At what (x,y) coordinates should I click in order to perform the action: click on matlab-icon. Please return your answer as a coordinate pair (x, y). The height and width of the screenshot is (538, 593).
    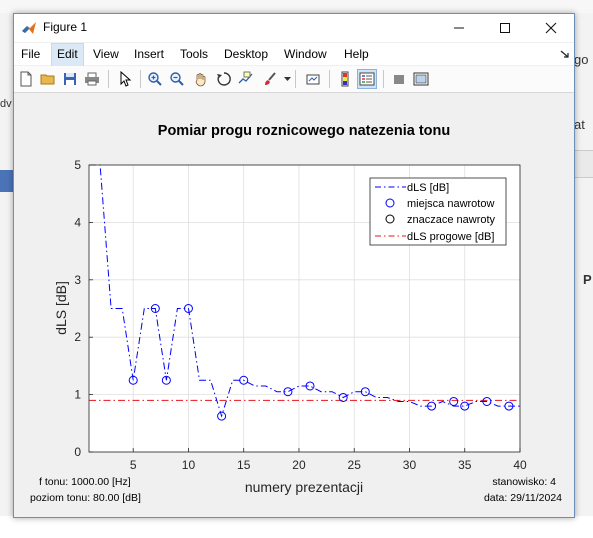
    Looking at the image, I should click on (29, 28).